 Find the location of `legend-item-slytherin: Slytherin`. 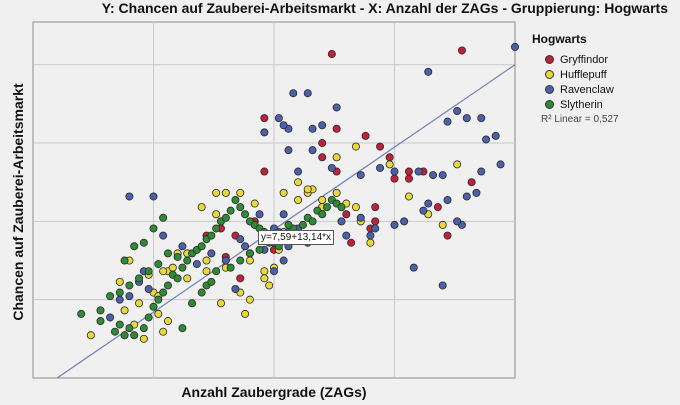

legend-item-slytherin: Slytherin is located at coordinates (606, 104).